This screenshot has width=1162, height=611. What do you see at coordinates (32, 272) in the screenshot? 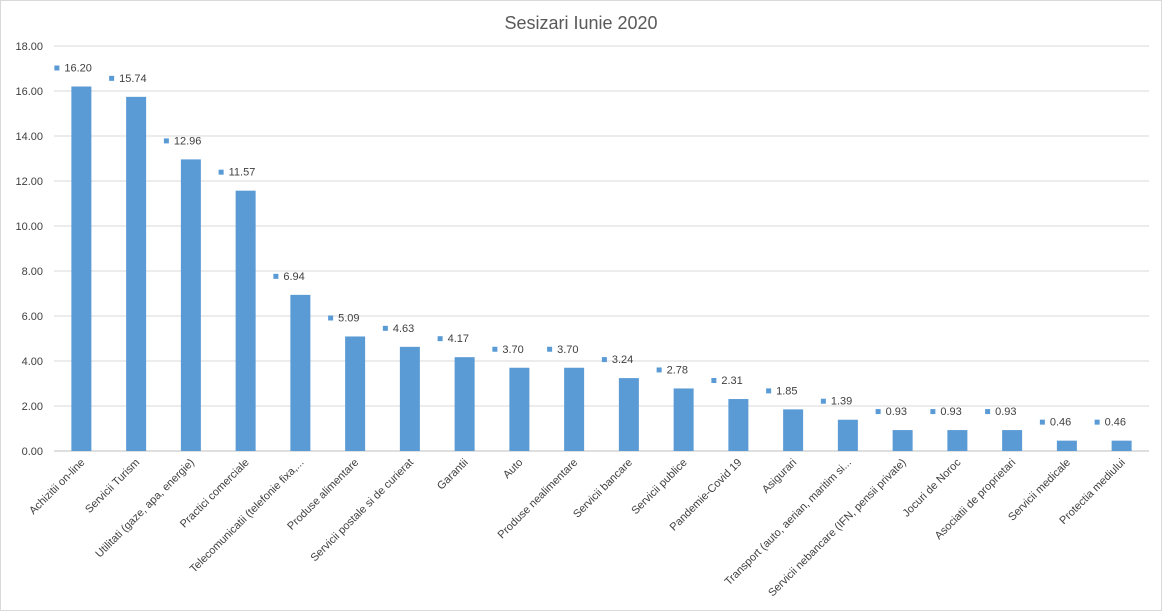
I see `y-tick-label: 8.00` at bounding box center [32, 272].